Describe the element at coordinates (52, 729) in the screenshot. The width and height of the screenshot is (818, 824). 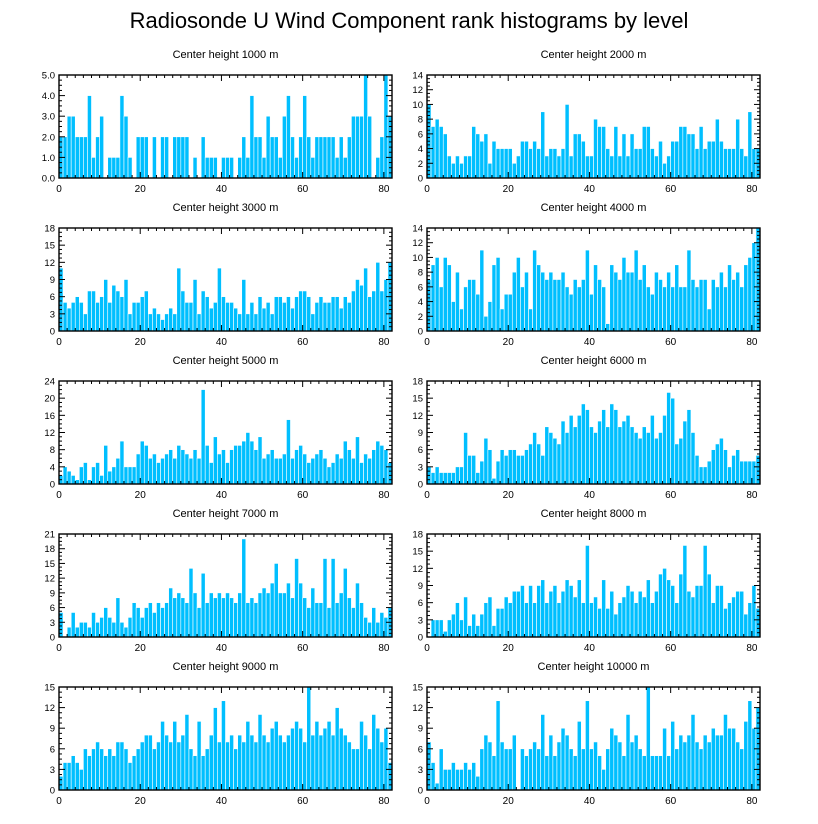
I see `y-tick-label: 9` at that location.